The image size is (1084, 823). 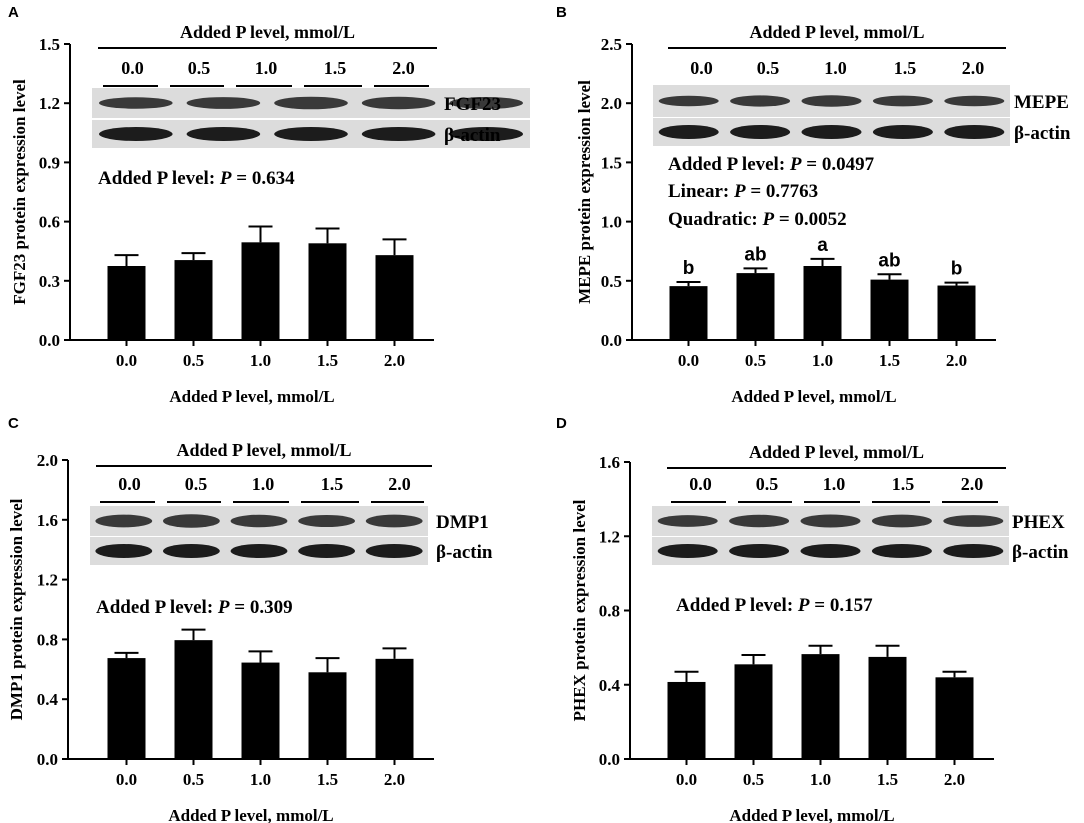 I want to click on x-tick-label: 1.5, so click(x=887, y=779).